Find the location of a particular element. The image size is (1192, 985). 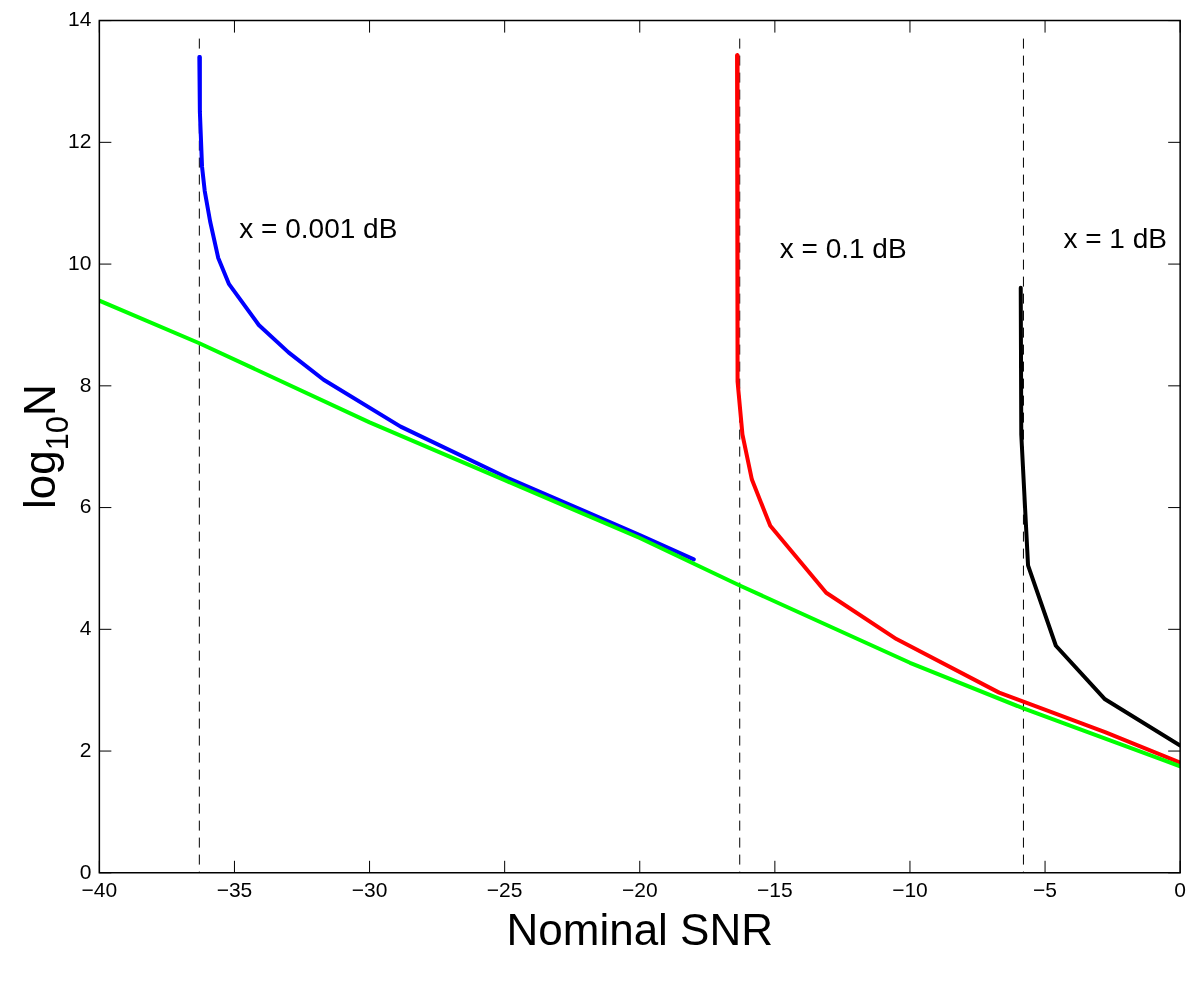

x-tick-label: −10 is located at coordinates (910, 890).